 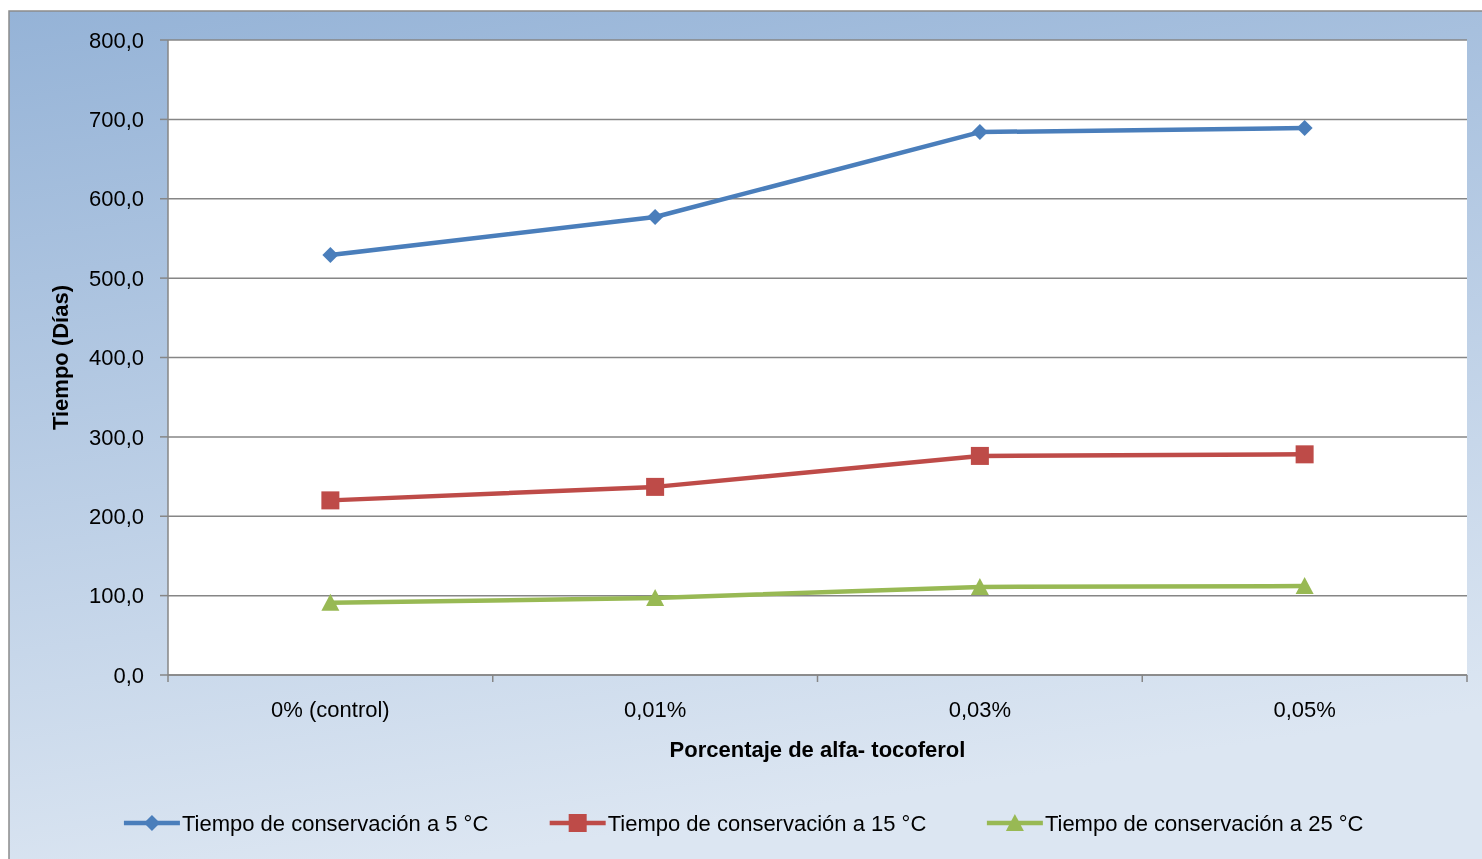 What do you see at coordinates (330, 709) in the screenshot?
I see `x-tick-label: 0% (control)` at bounding box center [330, 709].